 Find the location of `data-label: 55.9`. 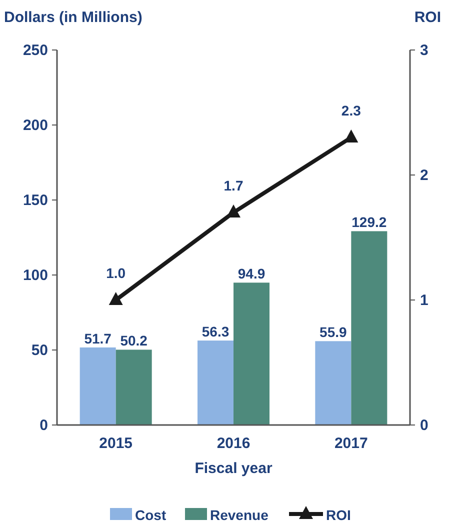

data-label: 55.9 is located at coordinates (334, 332).